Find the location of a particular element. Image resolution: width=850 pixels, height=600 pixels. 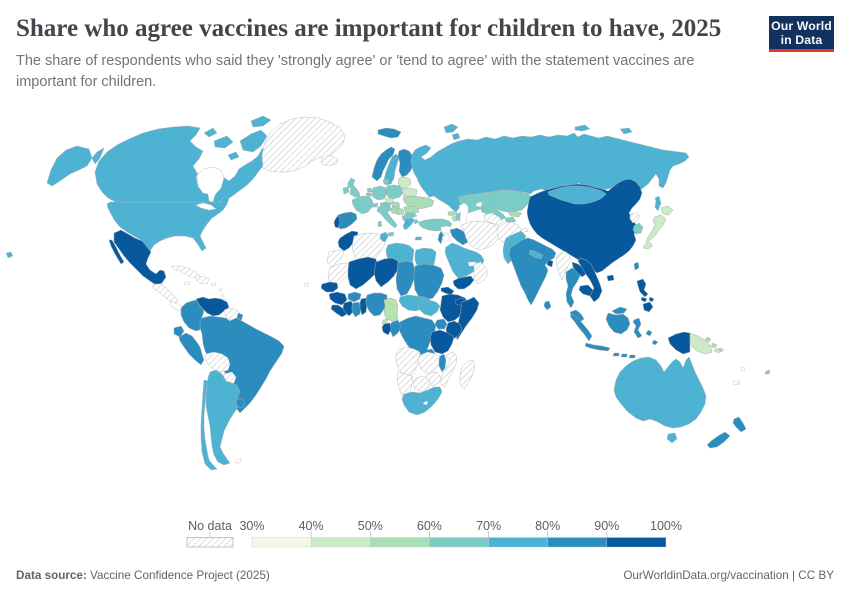

svg-text: 30% is located at coordinates (251, 526).